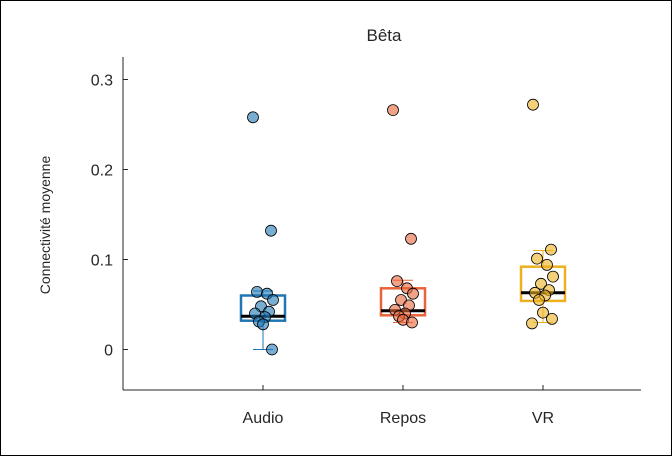 This screenshot has width=672, height=456. Describe the element at coordinates (102, 261) in the screenshot. I see `y-tick-label: 0.1` at that location.